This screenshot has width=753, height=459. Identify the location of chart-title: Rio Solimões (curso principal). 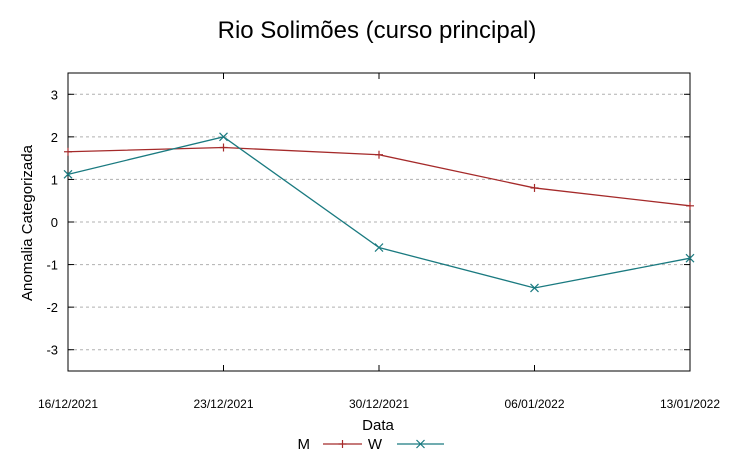
(377, 30).